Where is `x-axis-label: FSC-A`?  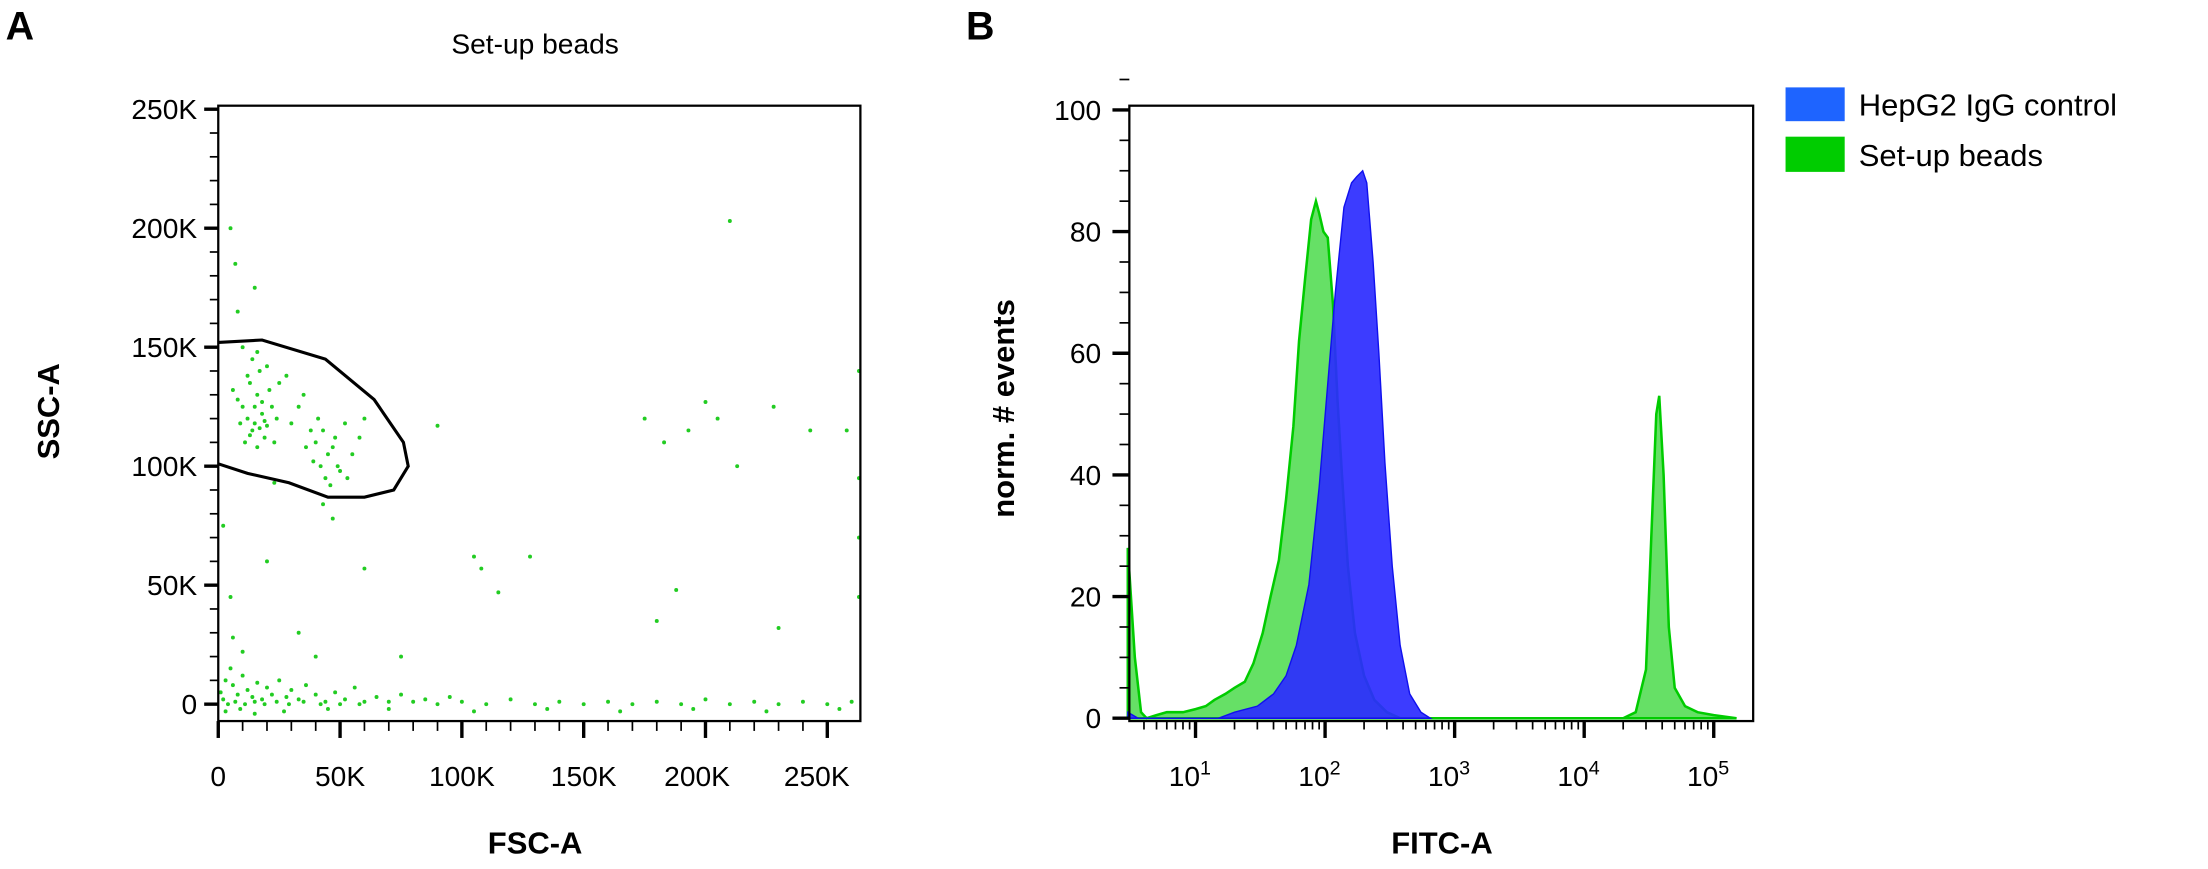
x-axis-label: FSC-A is located at coordinates (535, 842).